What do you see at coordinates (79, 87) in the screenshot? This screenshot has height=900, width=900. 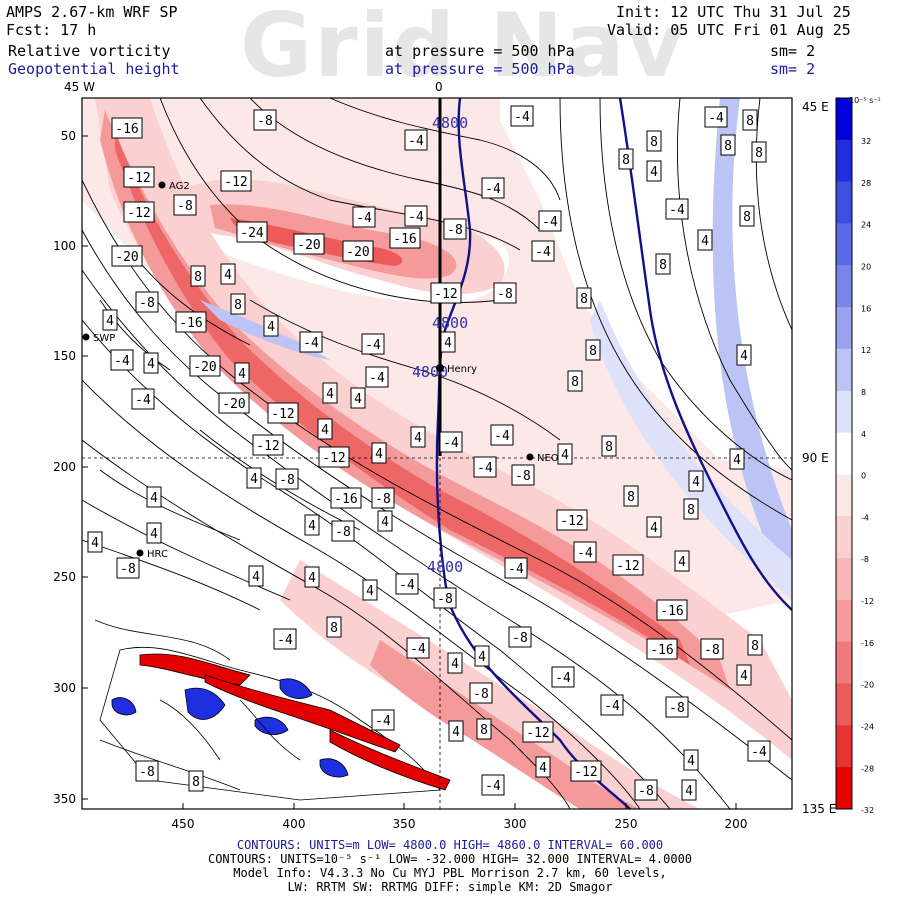 I see `lon-label-45w: 45 W` at bounding box center [79, 87].